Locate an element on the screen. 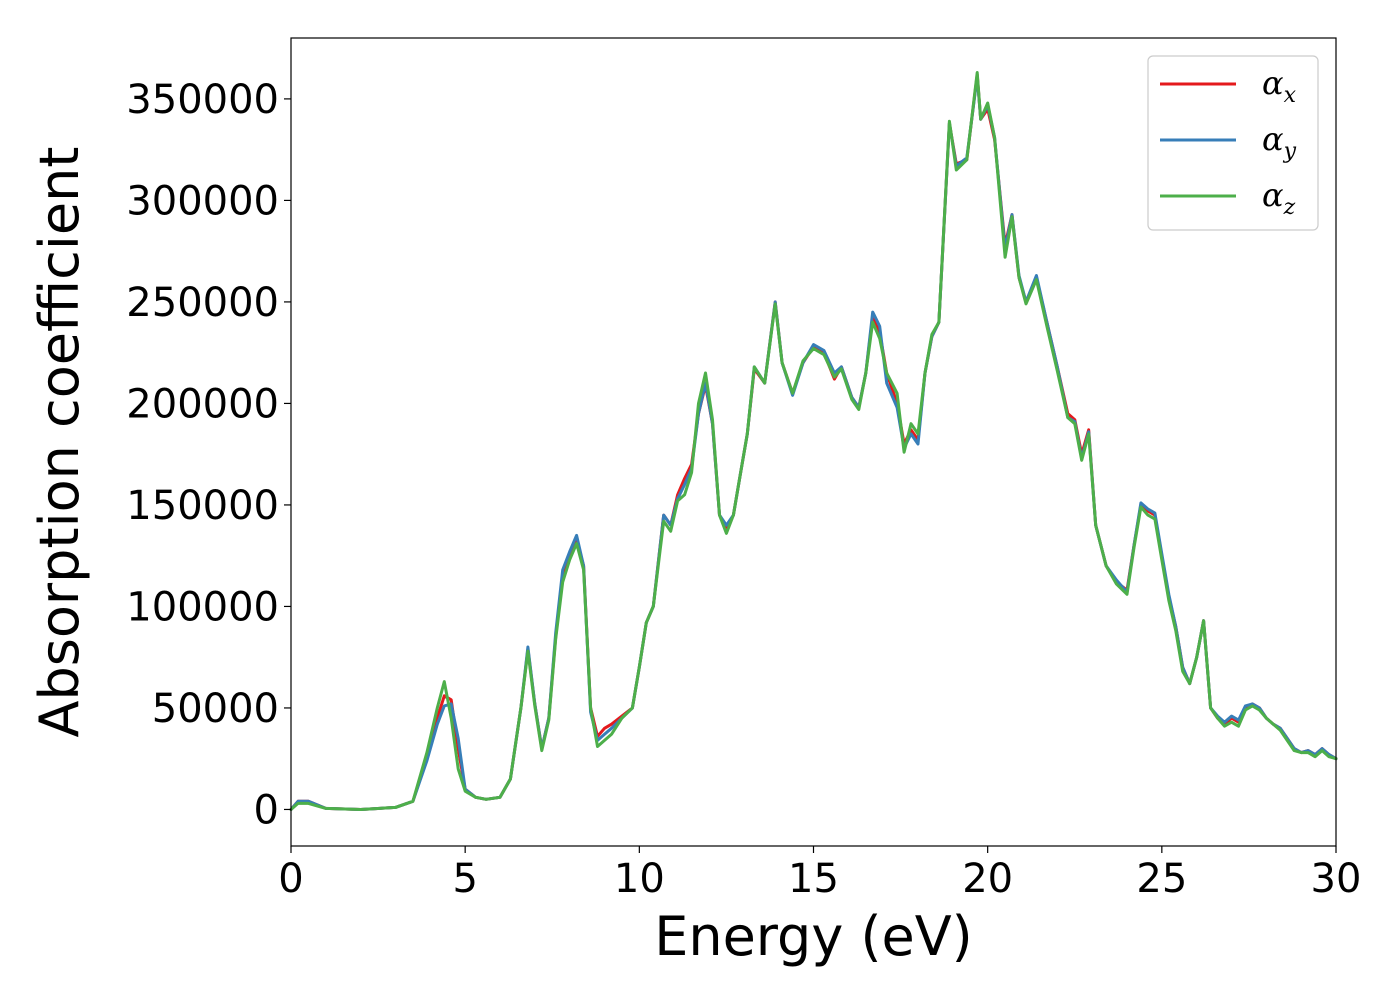  y-tick-label: 200000 is located at coordinates (202, 404).